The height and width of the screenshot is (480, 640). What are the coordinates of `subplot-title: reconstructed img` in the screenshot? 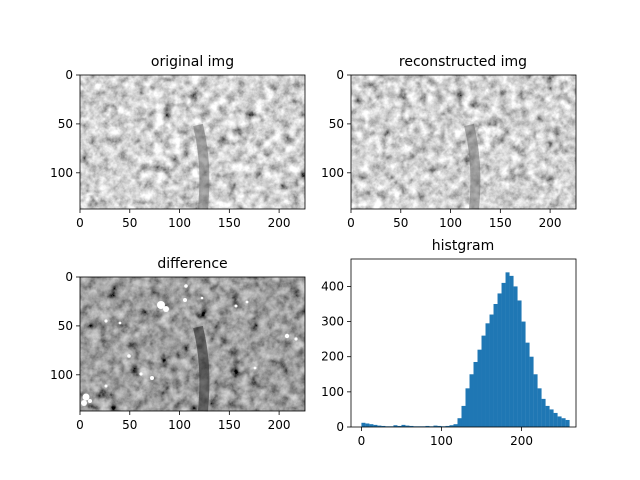 It's located at (463, 62).